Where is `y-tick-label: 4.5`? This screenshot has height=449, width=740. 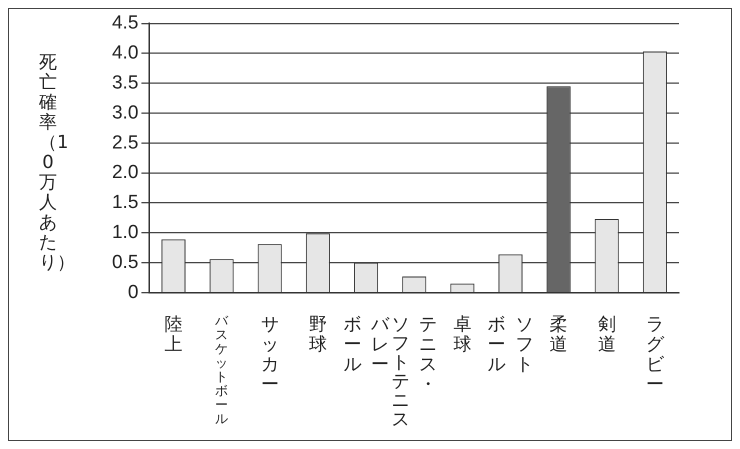 y-tick-label: 4.5 is located at coordinates (125, 23).